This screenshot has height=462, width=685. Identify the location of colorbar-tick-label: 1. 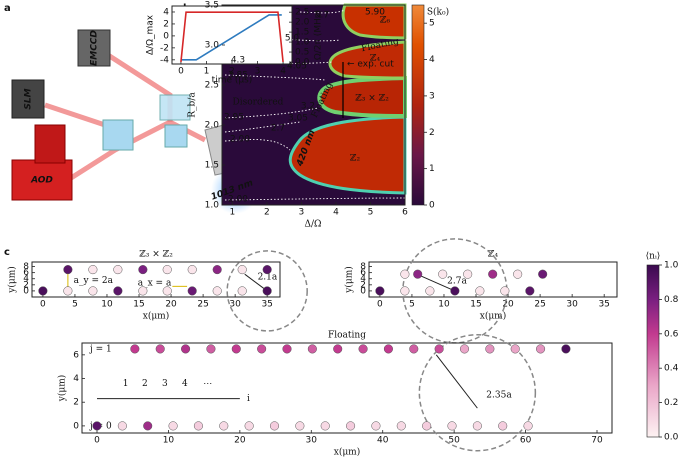
(432, 169).